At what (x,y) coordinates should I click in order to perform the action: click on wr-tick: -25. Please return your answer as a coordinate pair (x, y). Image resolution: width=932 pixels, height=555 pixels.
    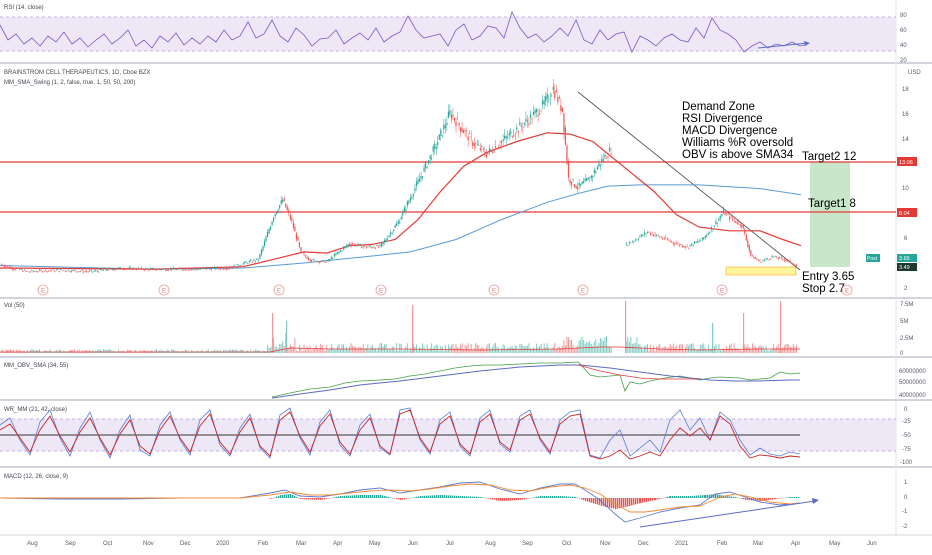
    Looking at the image, I should click on (906, 422).